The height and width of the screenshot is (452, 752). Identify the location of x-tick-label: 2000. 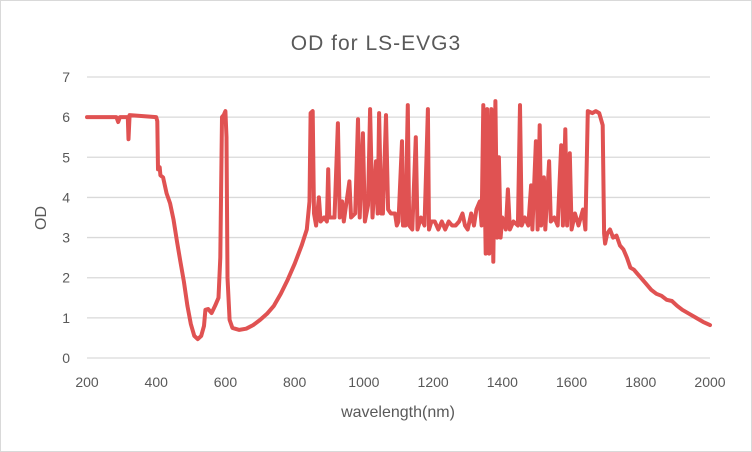
(709, 382).